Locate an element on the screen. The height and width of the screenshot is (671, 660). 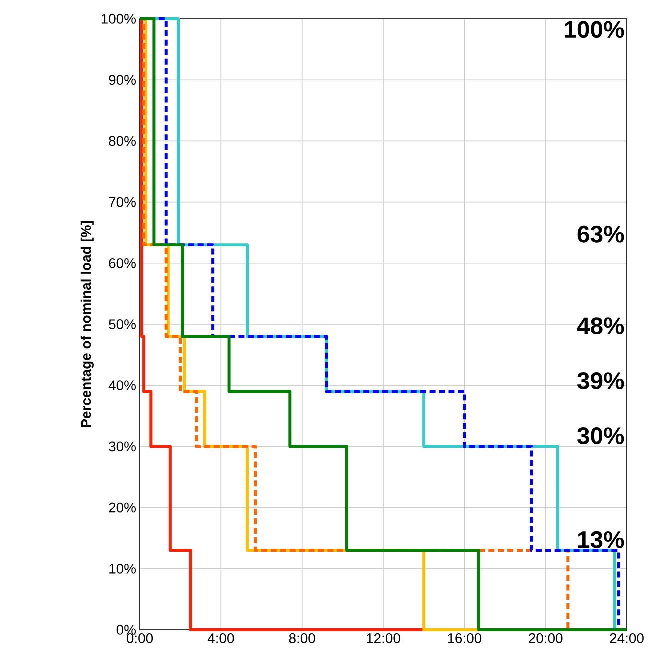
y-tick-label: 20% is located at coordinates (122, 507).